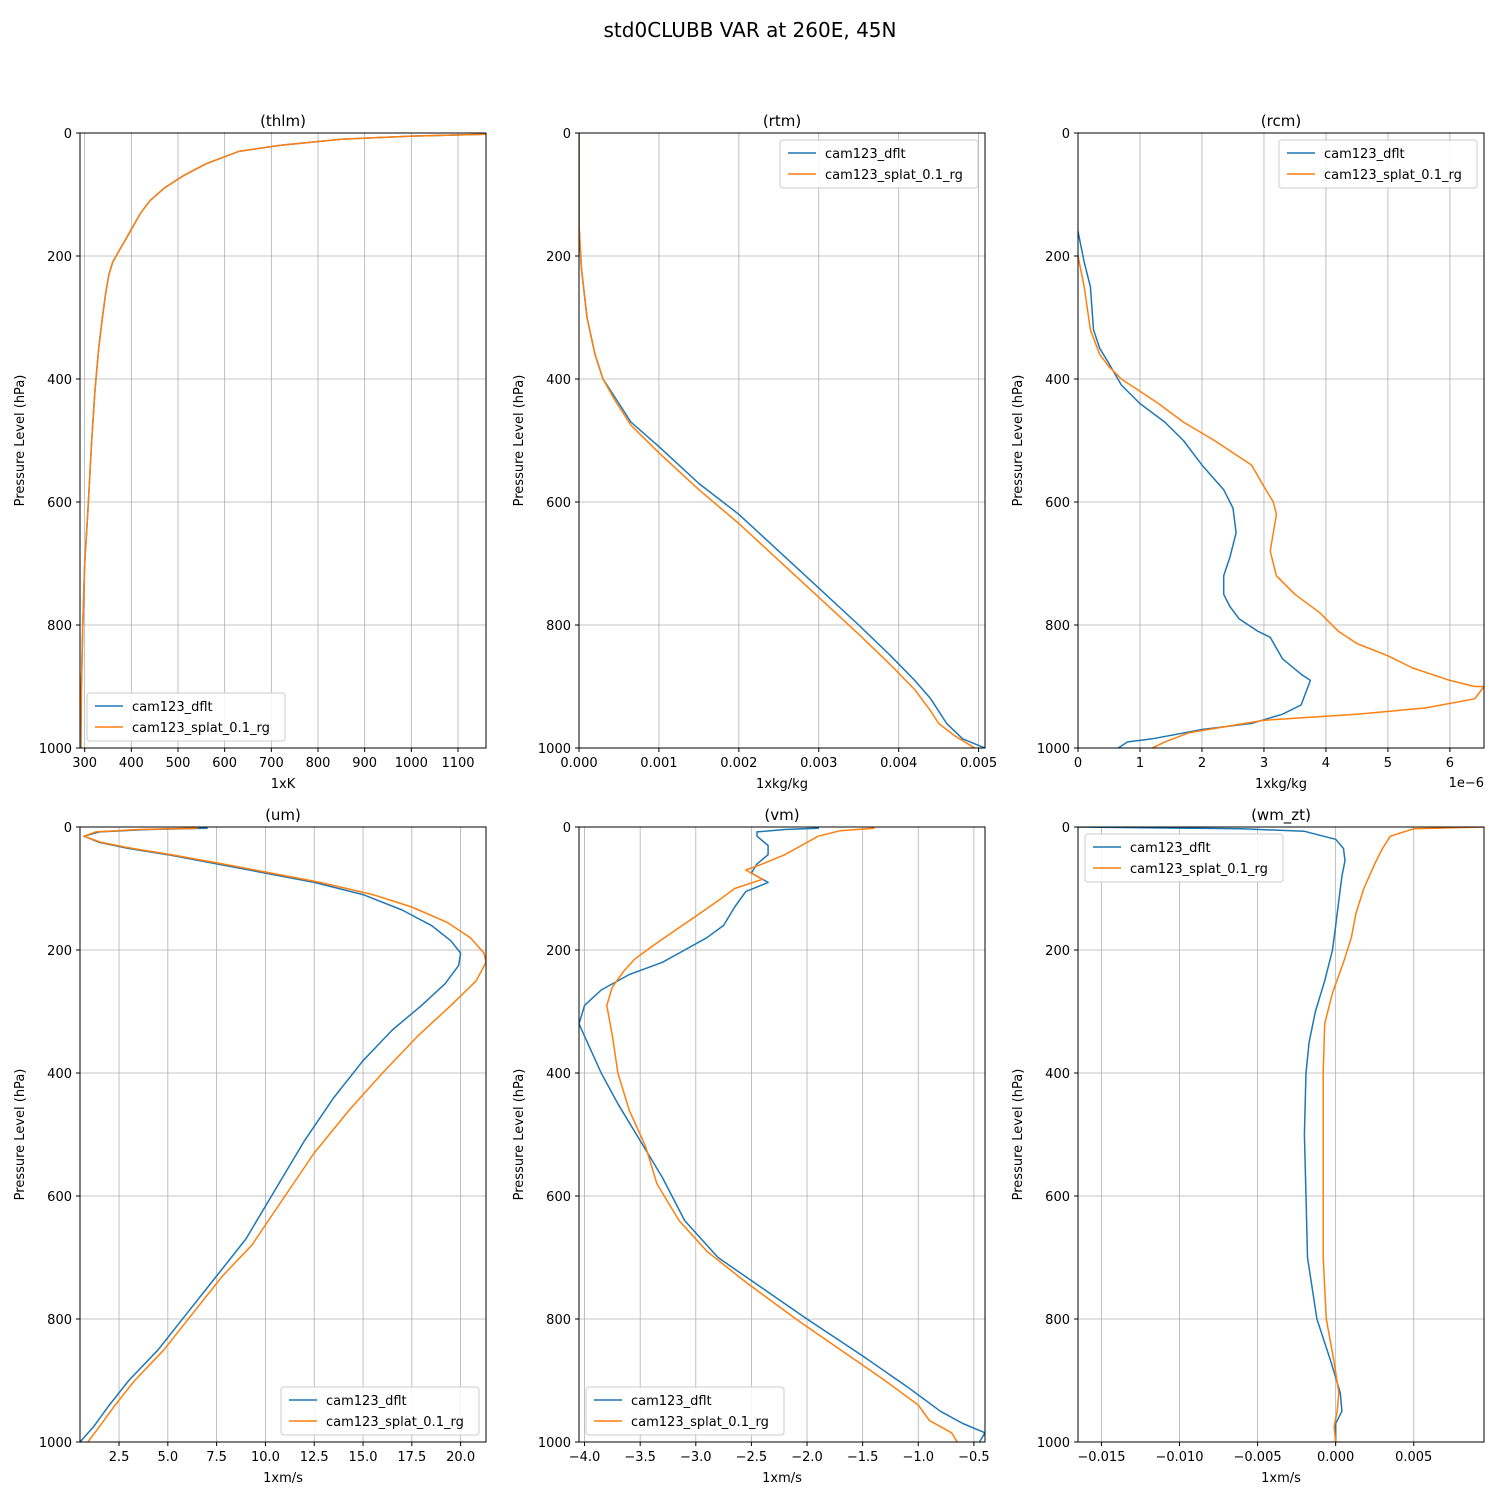 Image resolution: width=1500 pixels, height=1500 pixels. What do you see at coordinates (1101, 1457) in the screenshot?
I see `x-tick-label: −0.015` at bounding box center [1101, 1457].